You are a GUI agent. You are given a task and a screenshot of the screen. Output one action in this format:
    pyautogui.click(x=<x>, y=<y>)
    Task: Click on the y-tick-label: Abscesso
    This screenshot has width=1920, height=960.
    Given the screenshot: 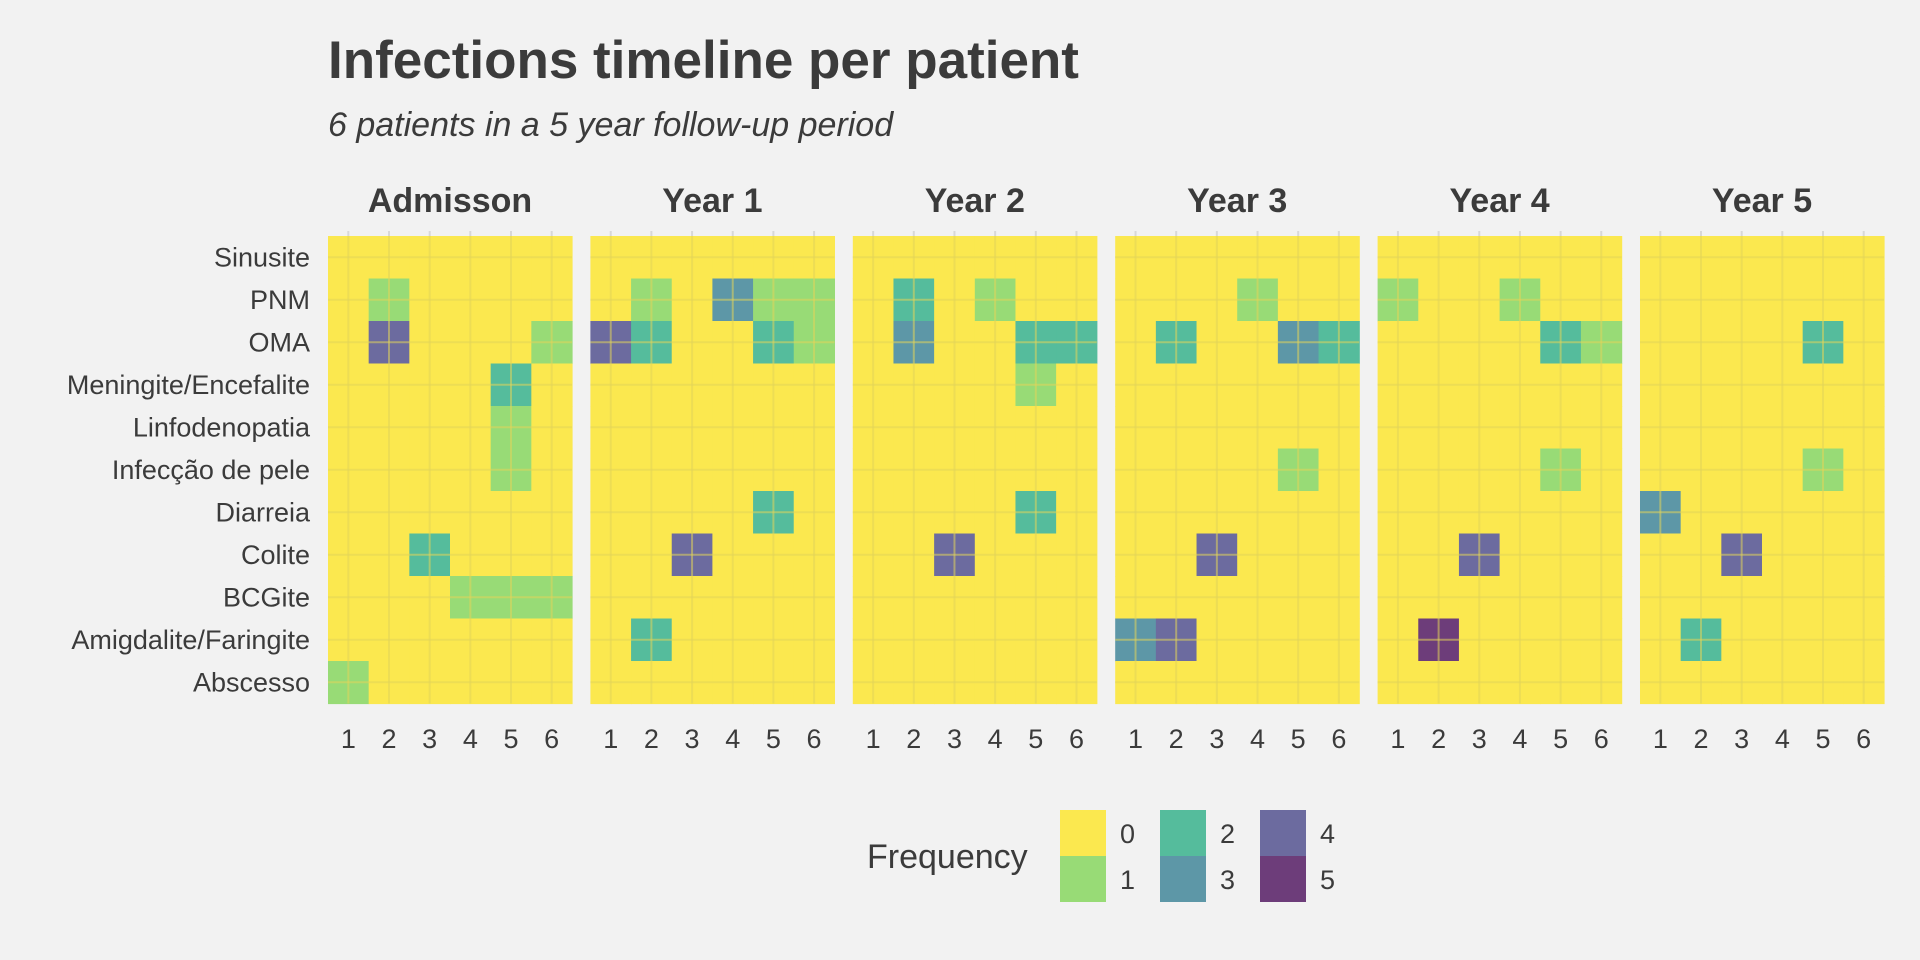 What is the action you would take?
    pyautogui.click(x=251, y=682)
    